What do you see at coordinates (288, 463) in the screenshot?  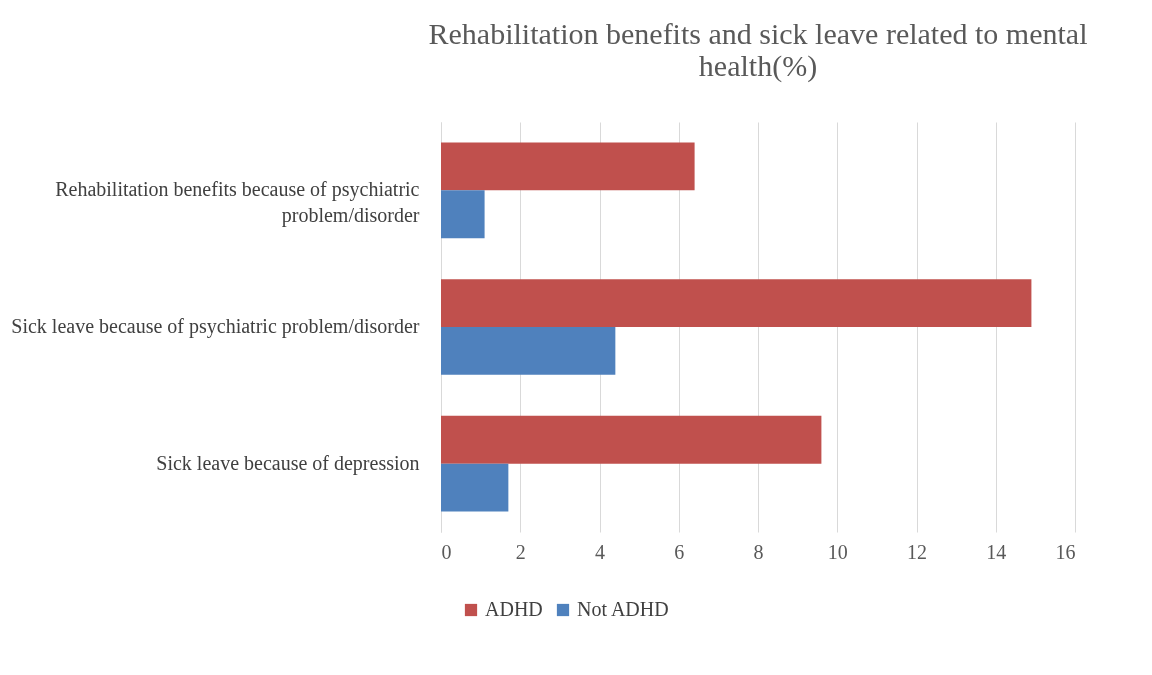 I see `y-tick-label: Sick leave because of depression` at bounding box center [288, 463].